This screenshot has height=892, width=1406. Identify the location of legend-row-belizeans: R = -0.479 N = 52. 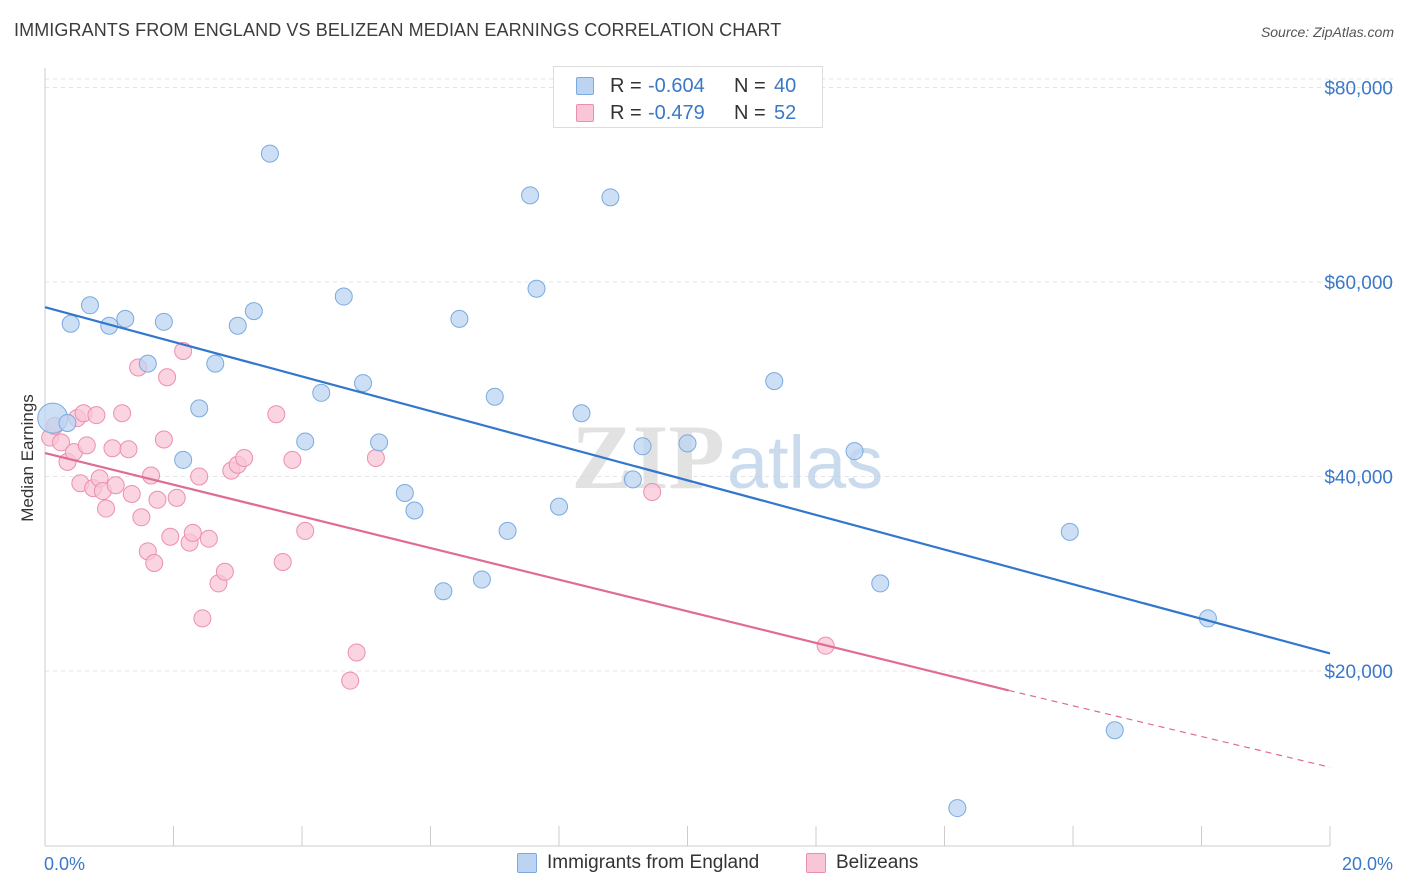
(686, 113).